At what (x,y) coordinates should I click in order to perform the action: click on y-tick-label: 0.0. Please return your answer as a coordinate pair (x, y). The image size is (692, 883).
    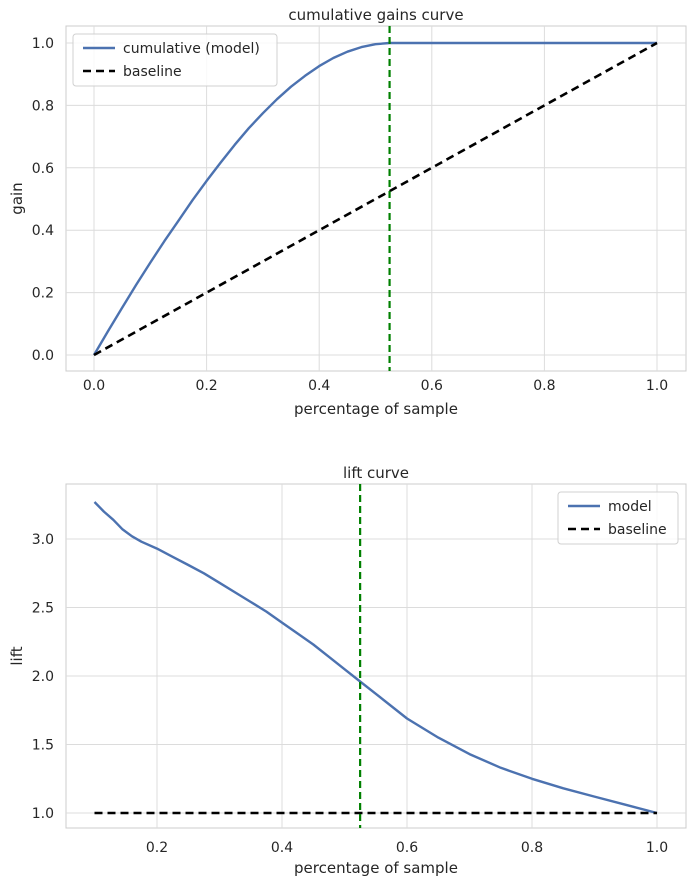
    Looking at the image, I should click on (43, 356).